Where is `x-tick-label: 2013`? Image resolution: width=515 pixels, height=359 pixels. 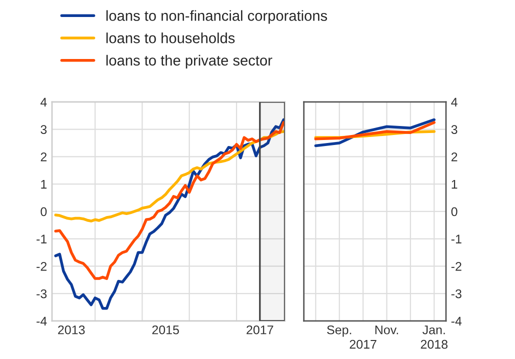
x-tick-label: 2013 is located at coordinates (71, 329).